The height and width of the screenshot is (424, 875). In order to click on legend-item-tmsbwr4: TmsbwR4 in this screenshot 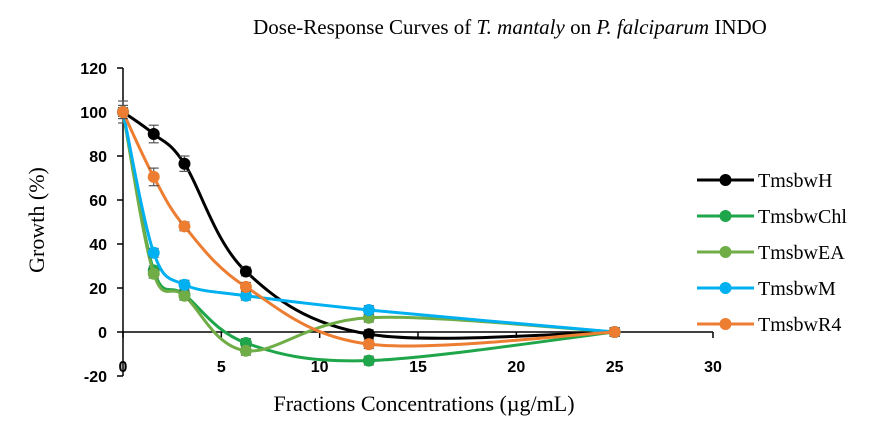, I will do `click(769, 325)`.